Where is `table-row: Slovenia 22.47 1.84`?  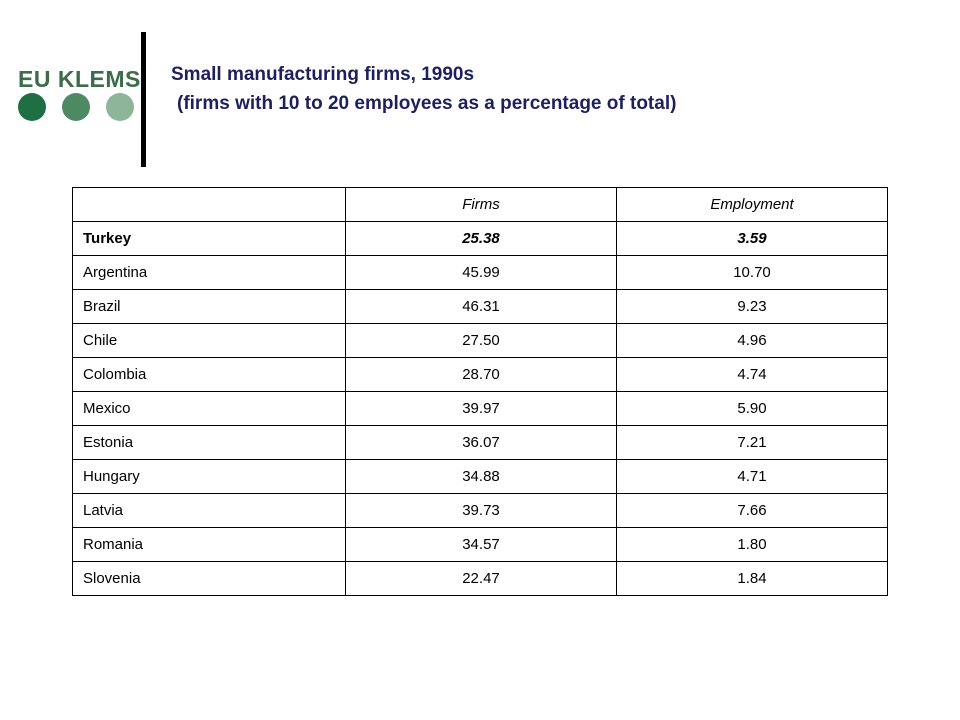 table-row: Slovenia 22.47 1.84 is located at coordinates (480, 578).